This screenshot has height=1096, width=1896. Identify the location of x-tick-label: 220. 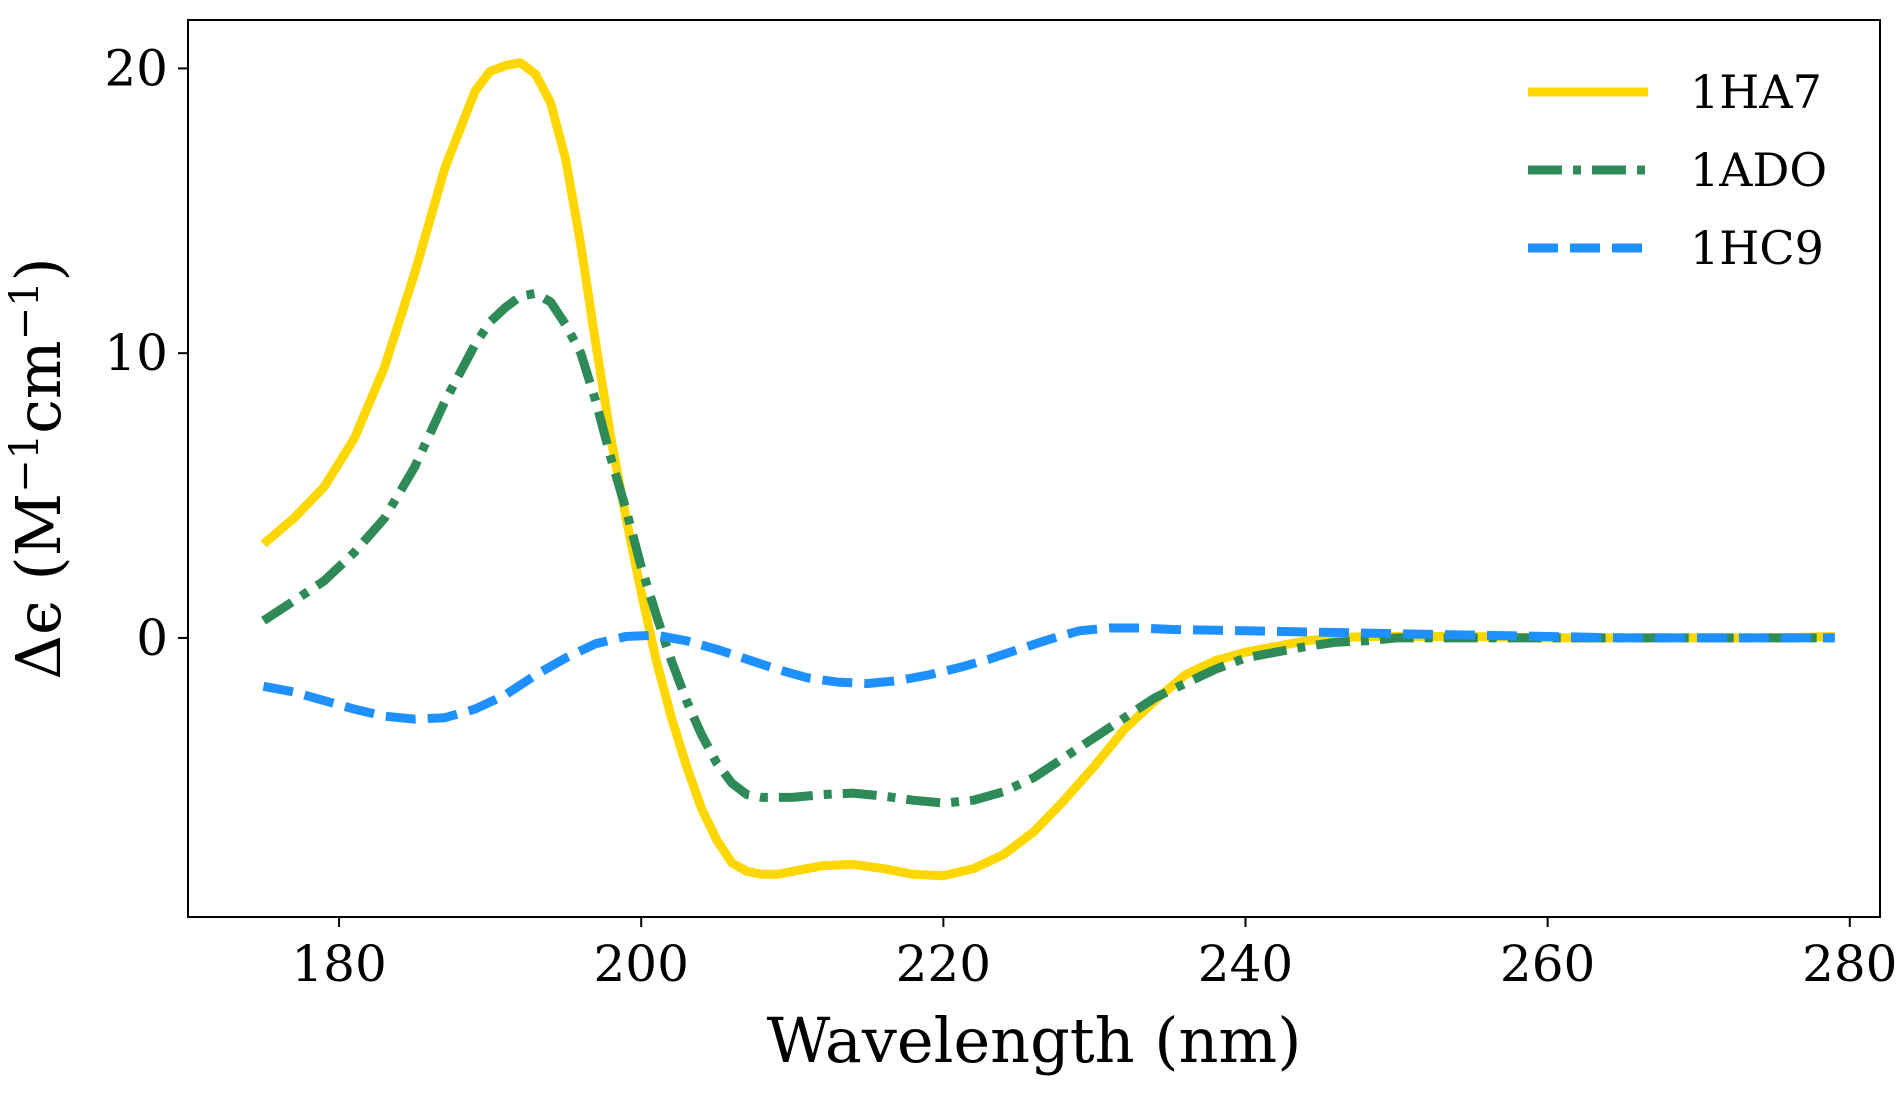
(943, 964).